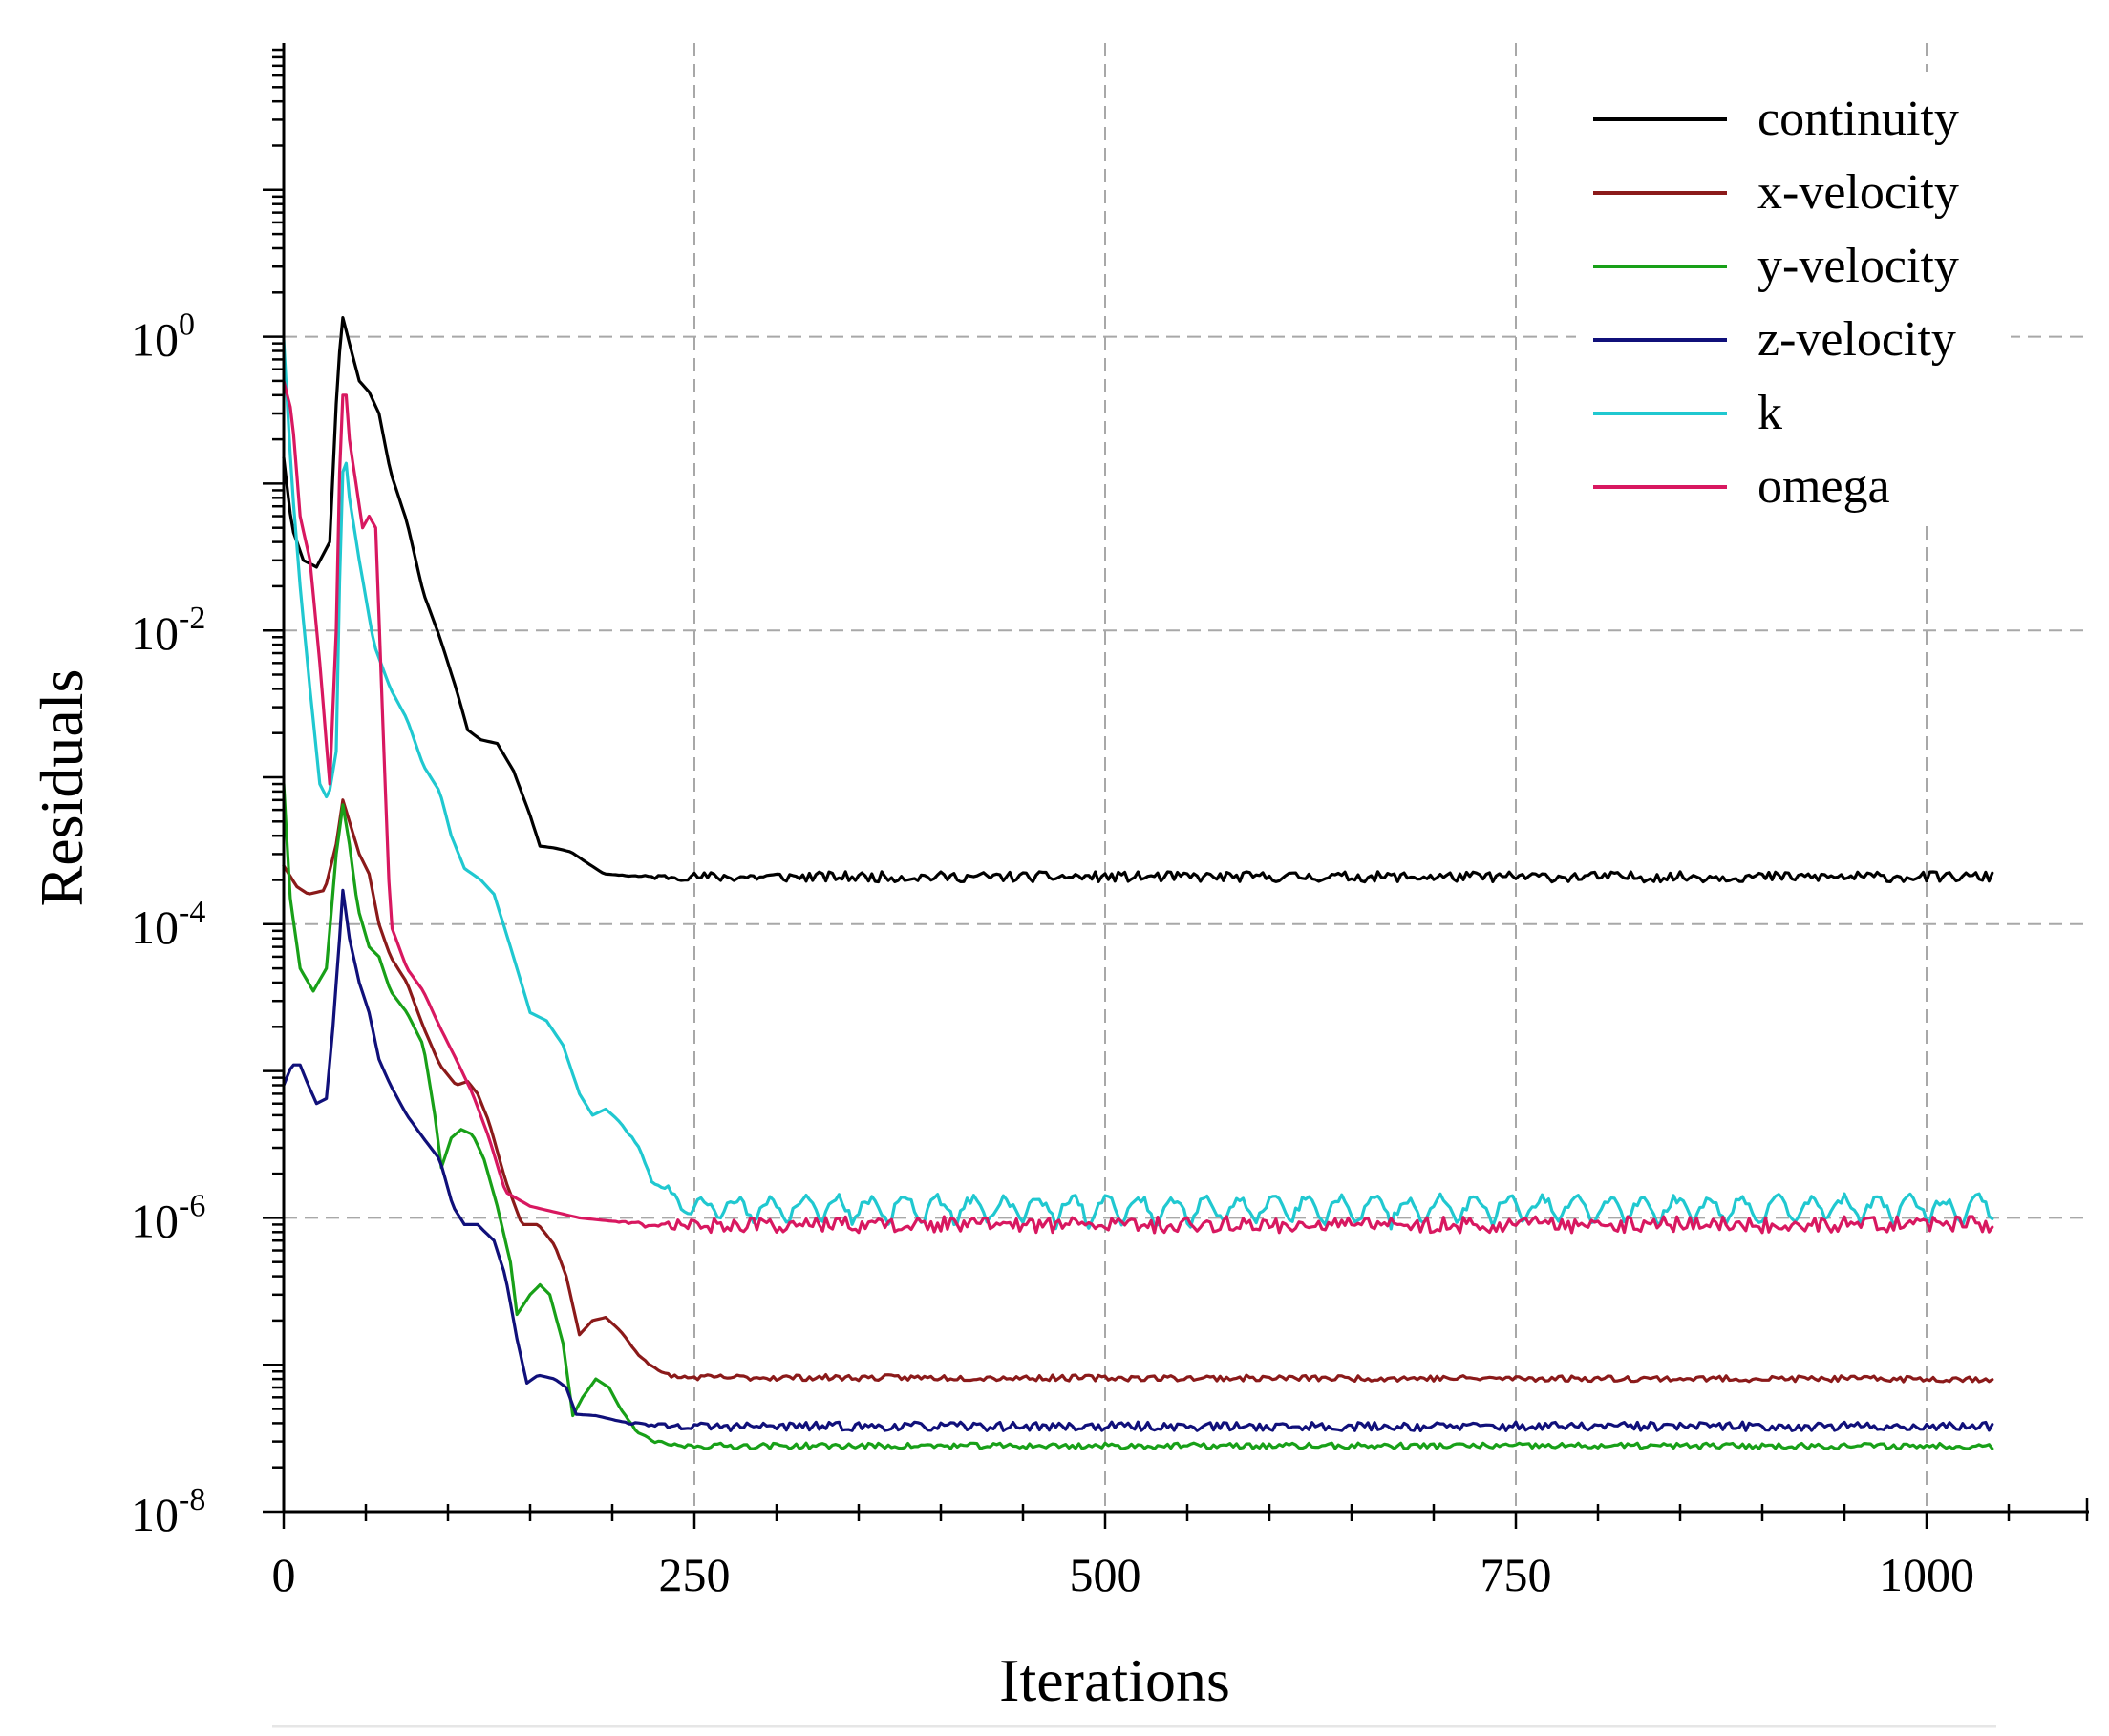 The height and width of the screenshot is (1736, 2109). What do you see at coordinates (1114, 1680) in the screenshot?
I see `x-axis-title: Iterations` at bounding box center [1114, 1680].